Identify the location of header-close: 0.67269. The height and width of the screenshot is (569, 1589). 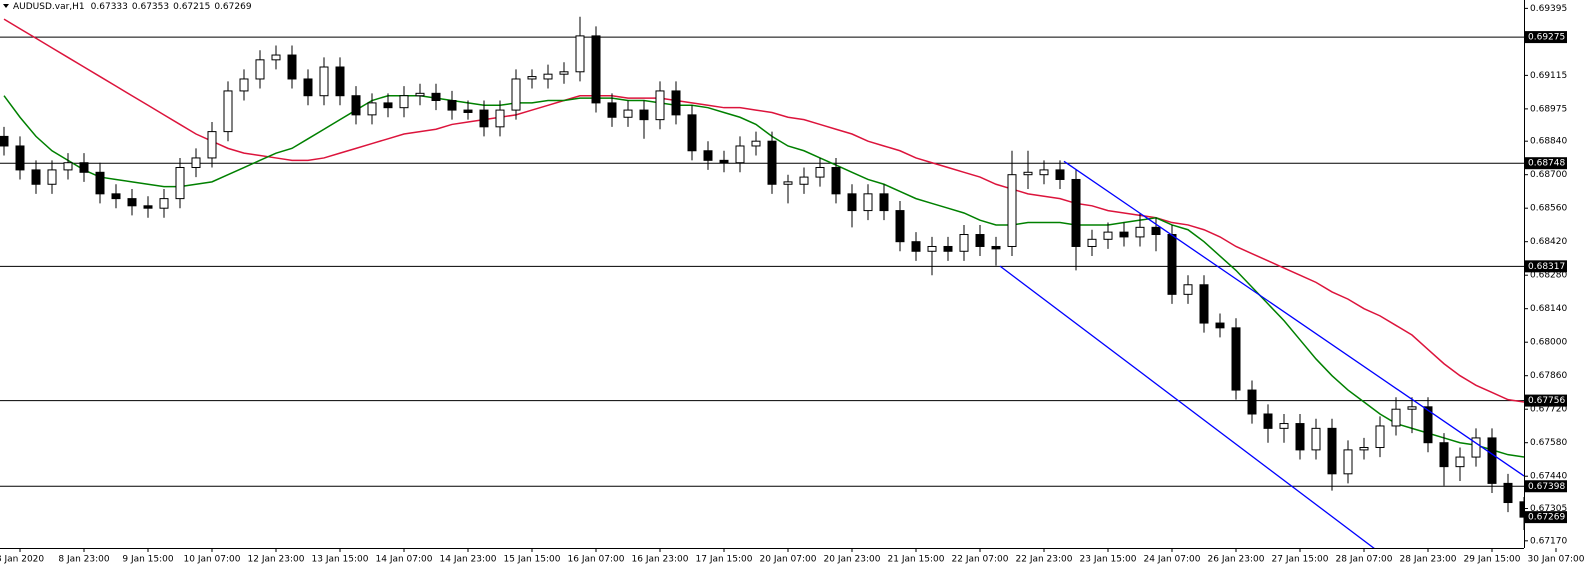
(232, 7).